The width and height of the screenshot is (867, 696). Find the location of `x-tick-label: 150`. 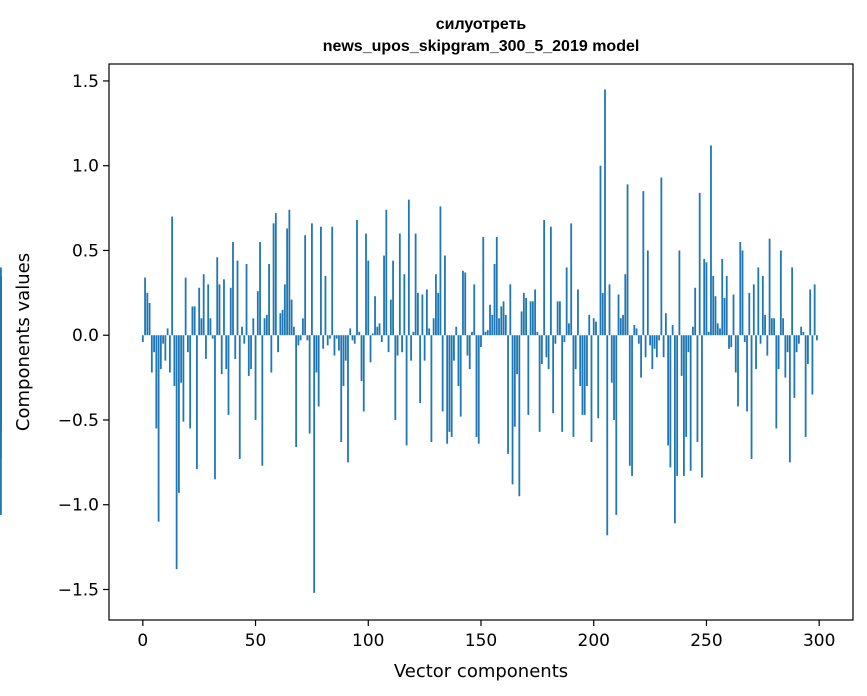

x-tick-label: 150 is located at coordinates (481, 641).